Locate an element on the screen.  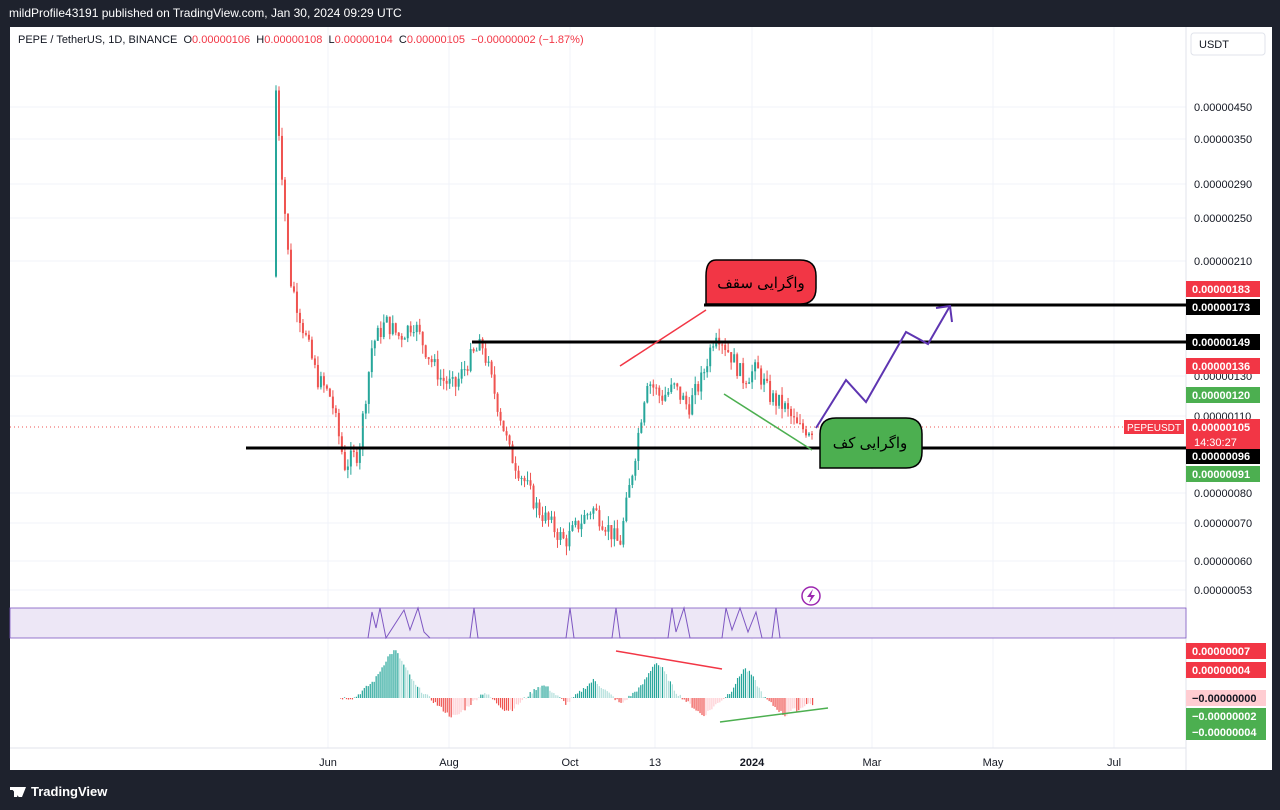
tradingview-logo: TradingView is located at coordinates (58, 791).